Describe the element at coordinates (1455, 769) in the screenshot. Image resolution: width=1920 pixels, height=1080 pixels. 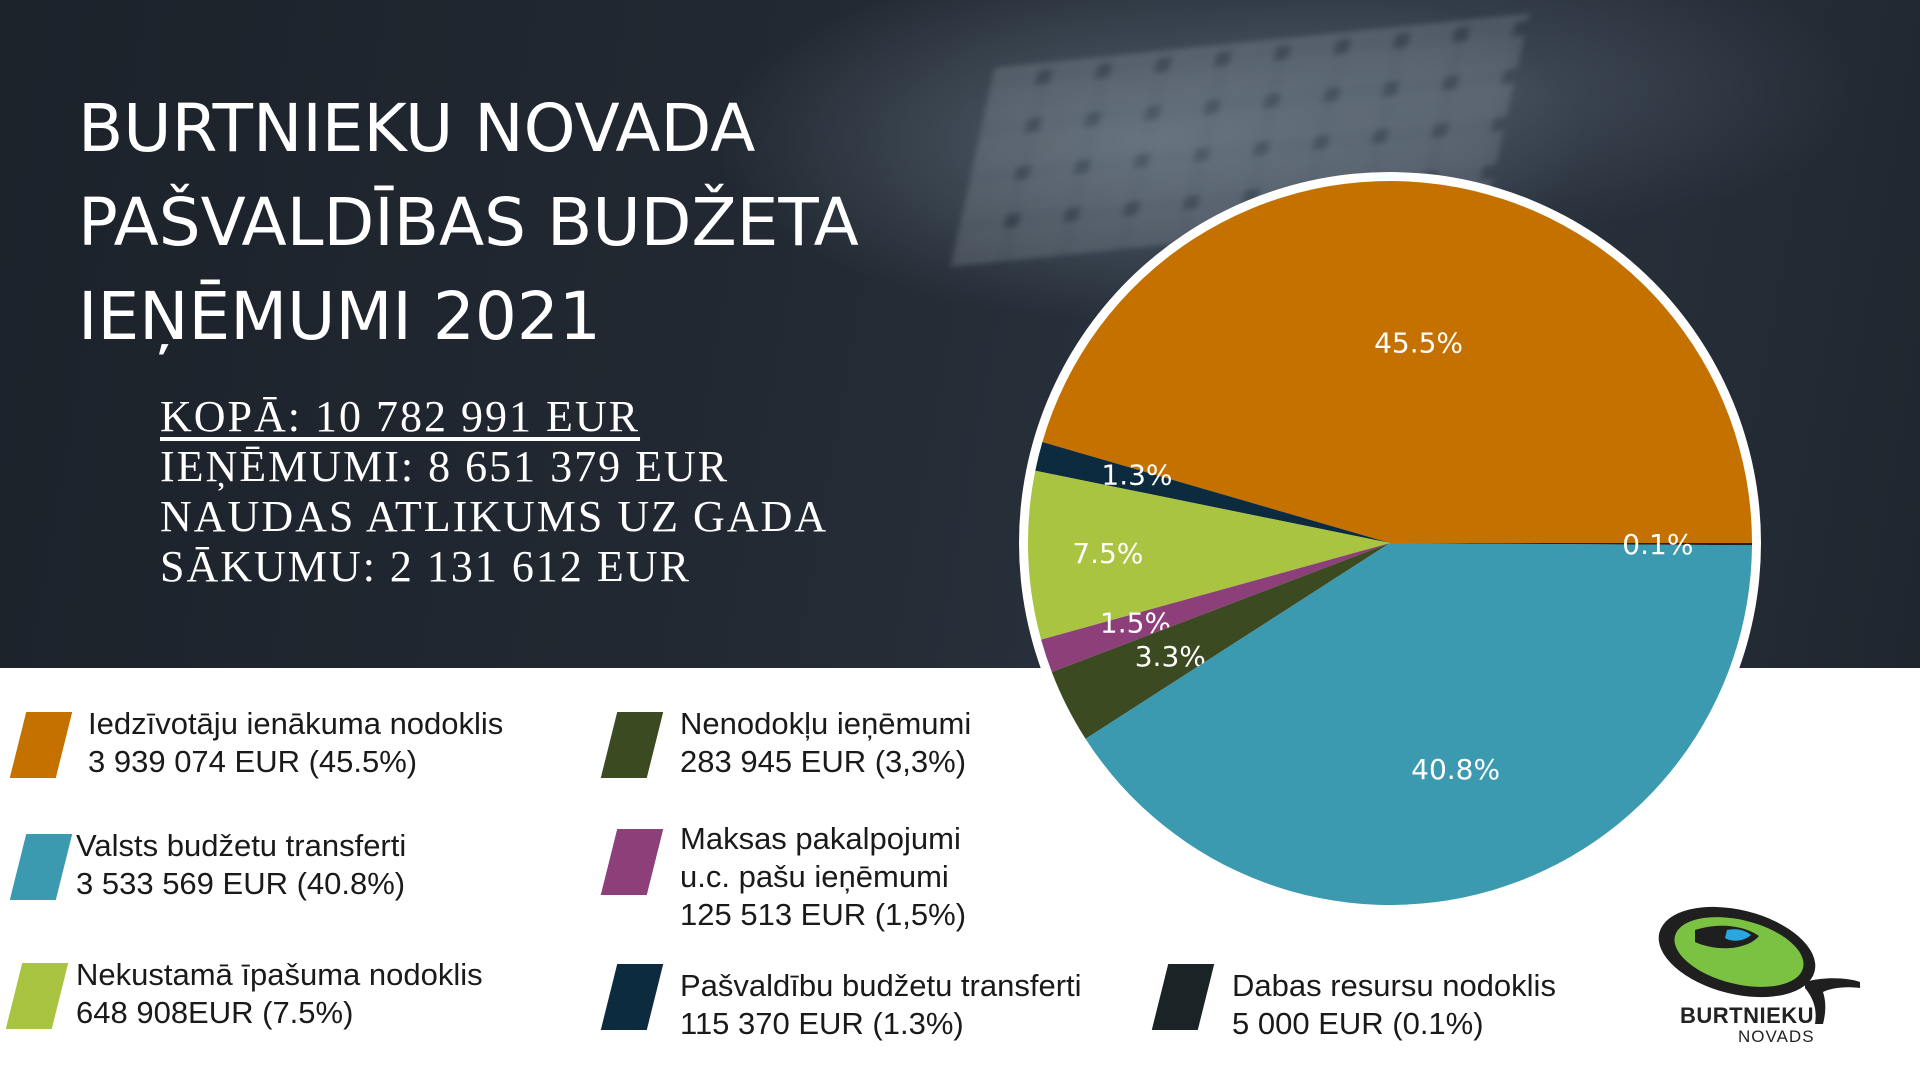
I see `pie-slice-label: 40.8%` at that location.